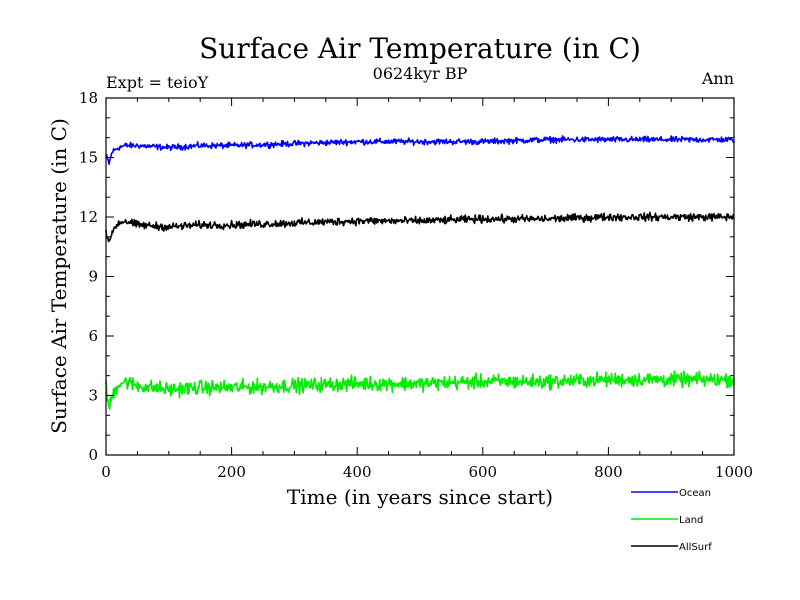  What do you see at coordinates (59, 276) in the screenshot?
I see `y-axis-label: Surface Air Temperature (in C)` at bounding box center [59, 276].